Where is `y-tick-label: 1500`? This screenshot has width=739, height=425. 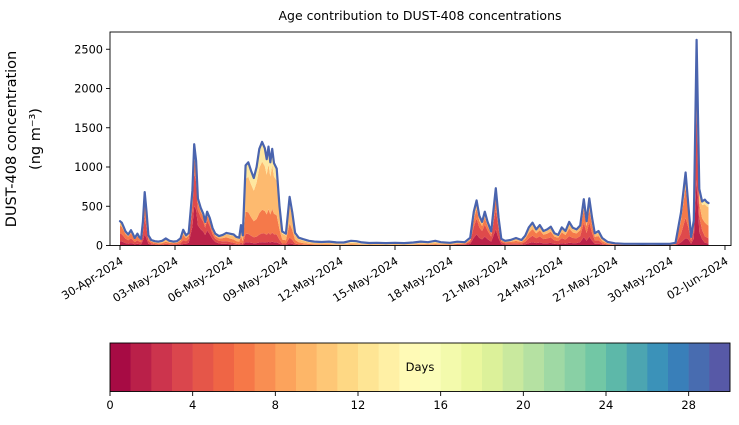
y-tick-label: 1500 is located at coordinates (88, 128).